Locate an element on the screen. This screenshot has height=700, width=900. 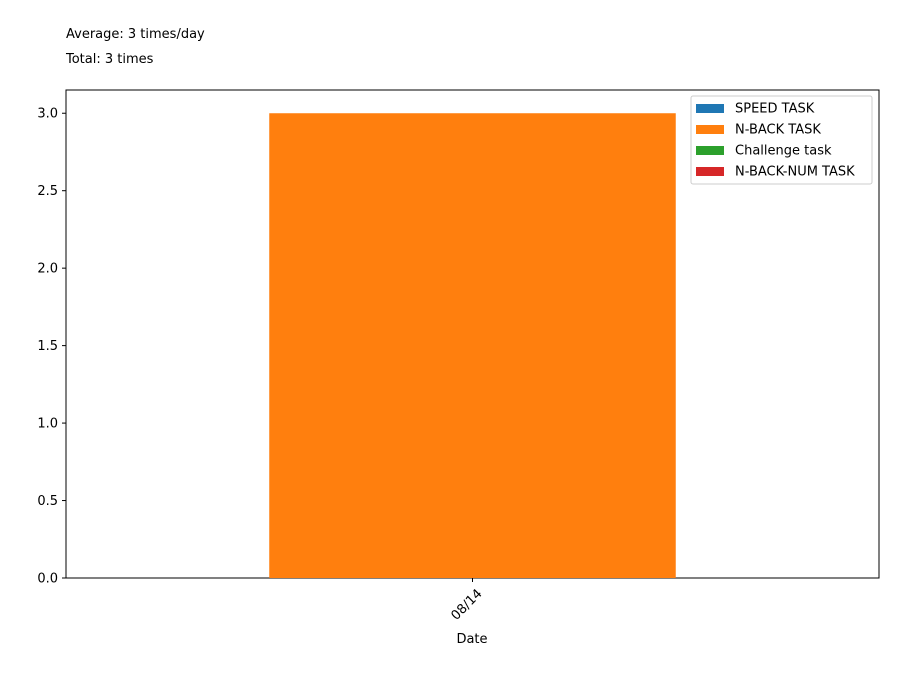
legend-box is located at coordinates (781, 140).